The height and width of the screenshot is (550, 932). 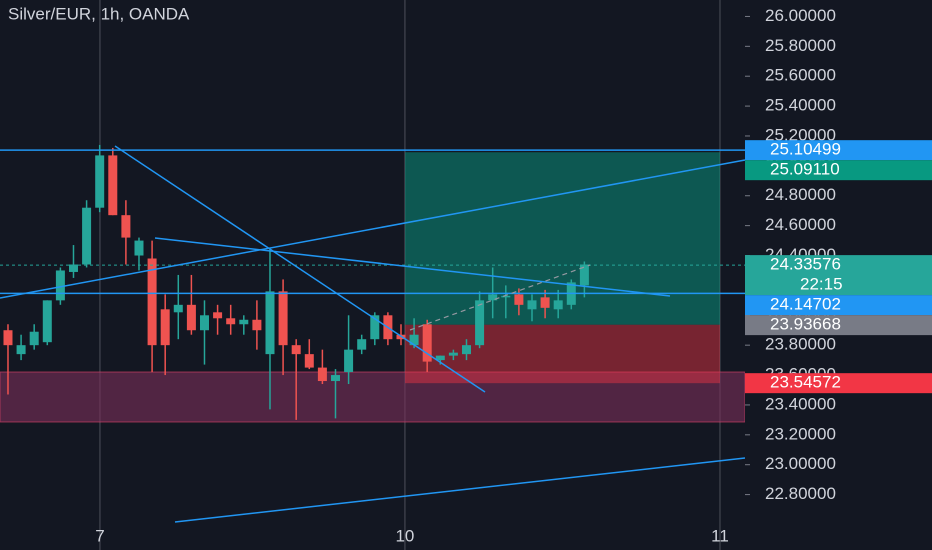 I want to click on y-tick-label: 23.00000, so click(x=800, y=463).